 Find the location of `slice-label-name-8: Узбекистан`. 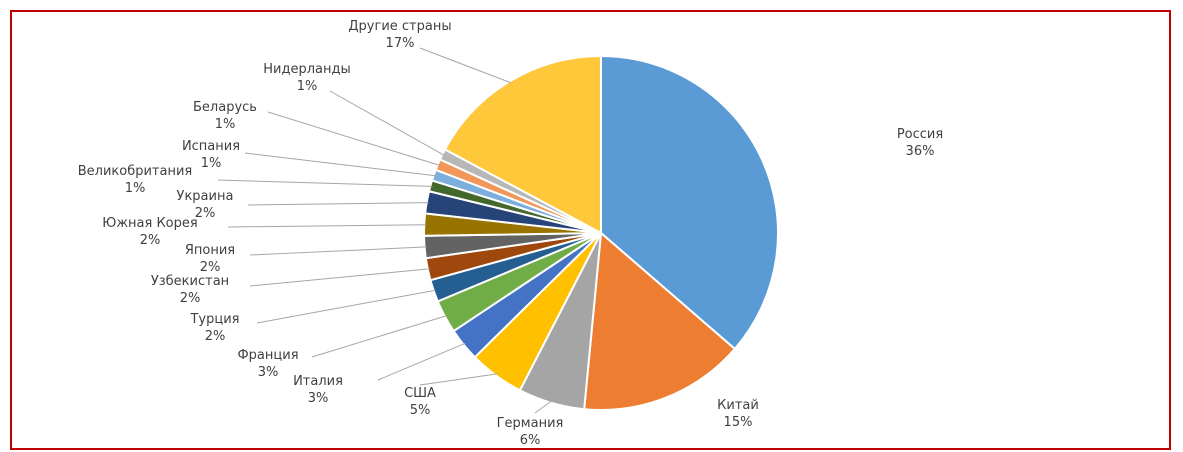

slice-label-name-8: Узбекистан is located at coordinates (190, 281).